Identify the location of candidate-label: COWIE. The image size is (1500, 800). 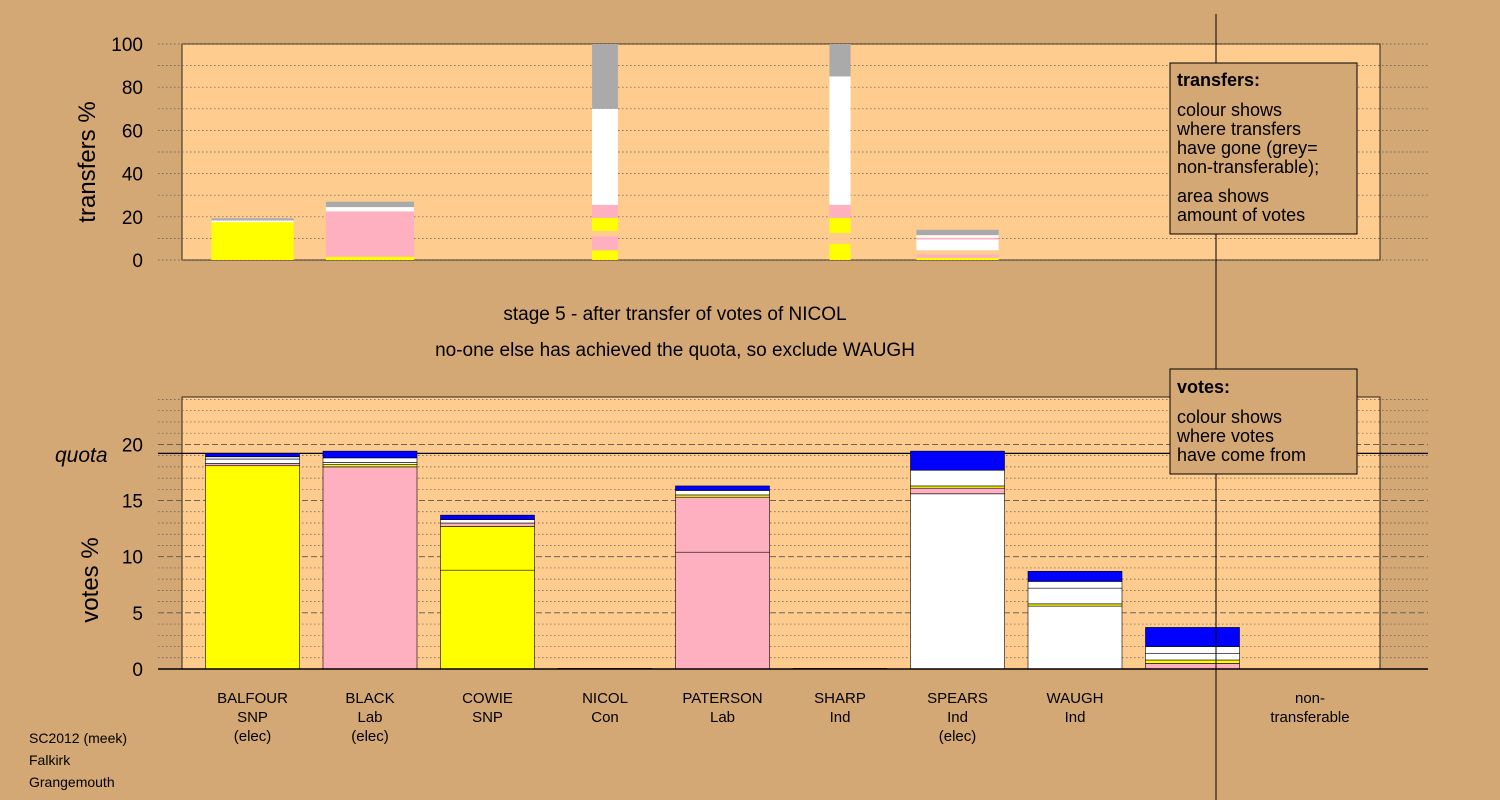
(487, 698).